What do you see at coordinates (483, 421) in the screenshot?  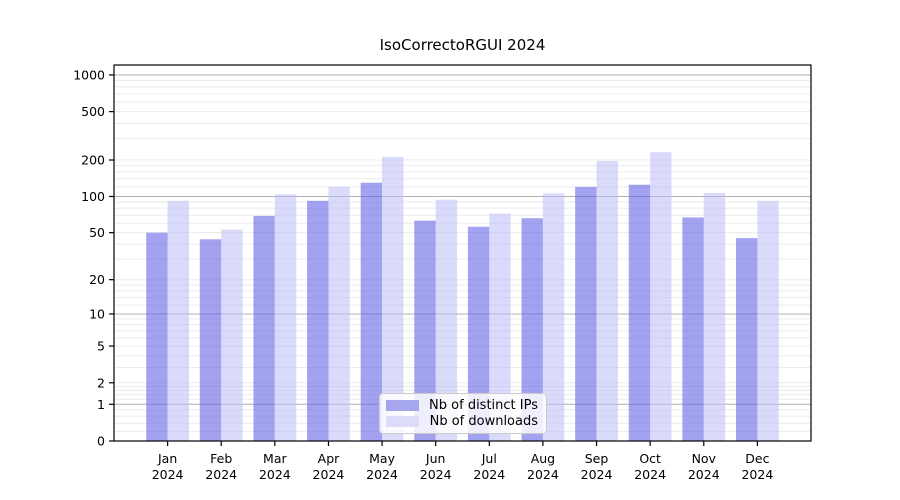 I see `legend-label-downloads: Nb of downloads` at bounding box center [483, 421].